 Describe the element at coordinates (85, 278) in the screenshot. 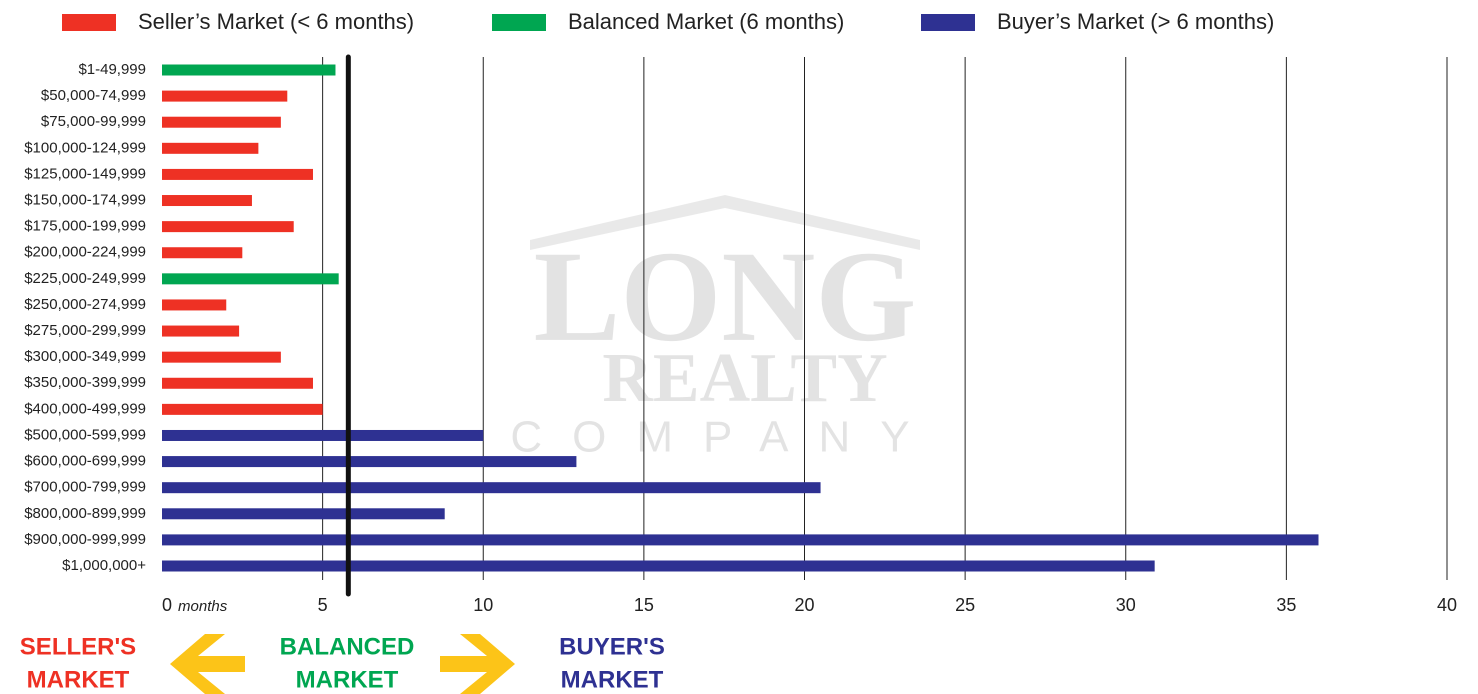

I see `y-tick-label: $225,000-249,999` at that location.